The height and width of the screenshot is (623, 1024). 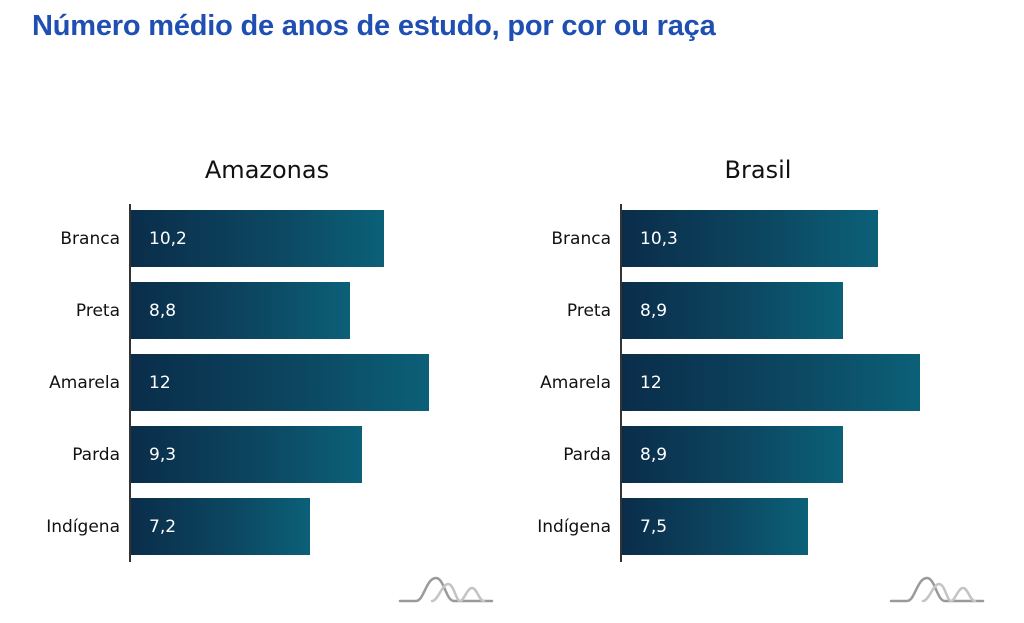 I want to click on data-label: 7,2, so click(x=163, y=526).